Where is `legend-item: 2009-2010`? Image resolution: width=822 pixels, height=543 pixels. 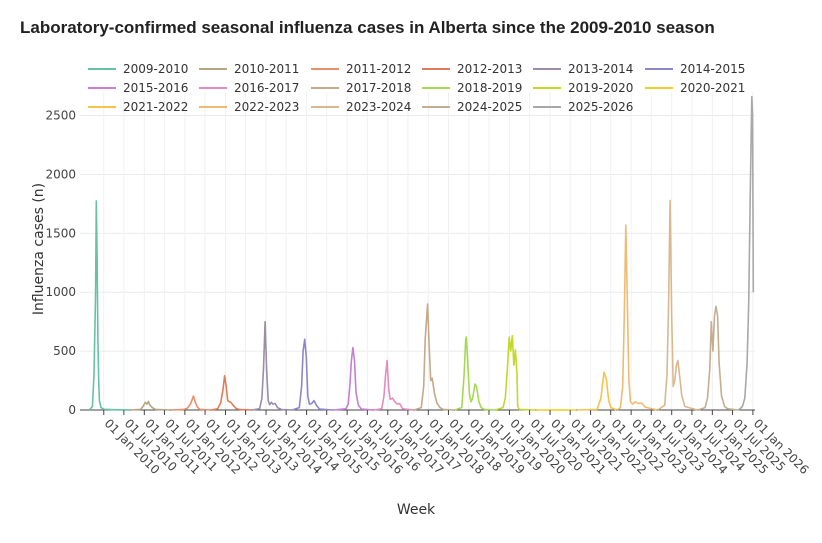 legend-item: 2009-2010 is located at coordinates (138, 69).